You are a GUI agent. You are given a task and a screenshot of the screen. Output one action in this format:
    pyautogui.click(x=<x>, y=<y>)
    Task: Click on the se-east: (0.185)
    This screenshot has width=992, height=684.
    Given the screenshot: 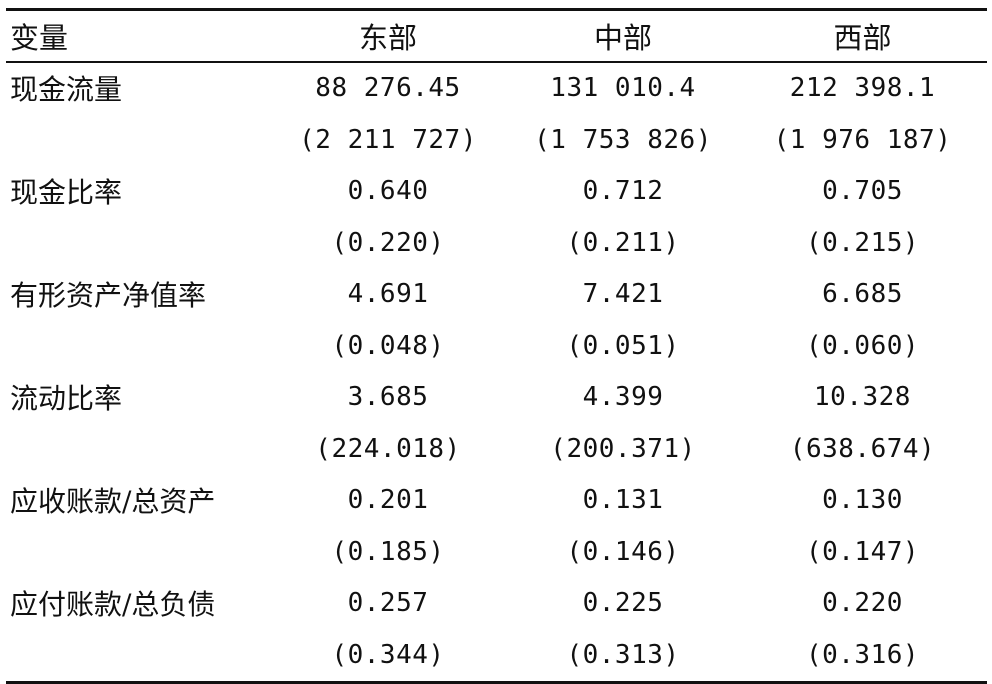 What is the action you would take?
    pyautogui.click(x=388, y=551)
    